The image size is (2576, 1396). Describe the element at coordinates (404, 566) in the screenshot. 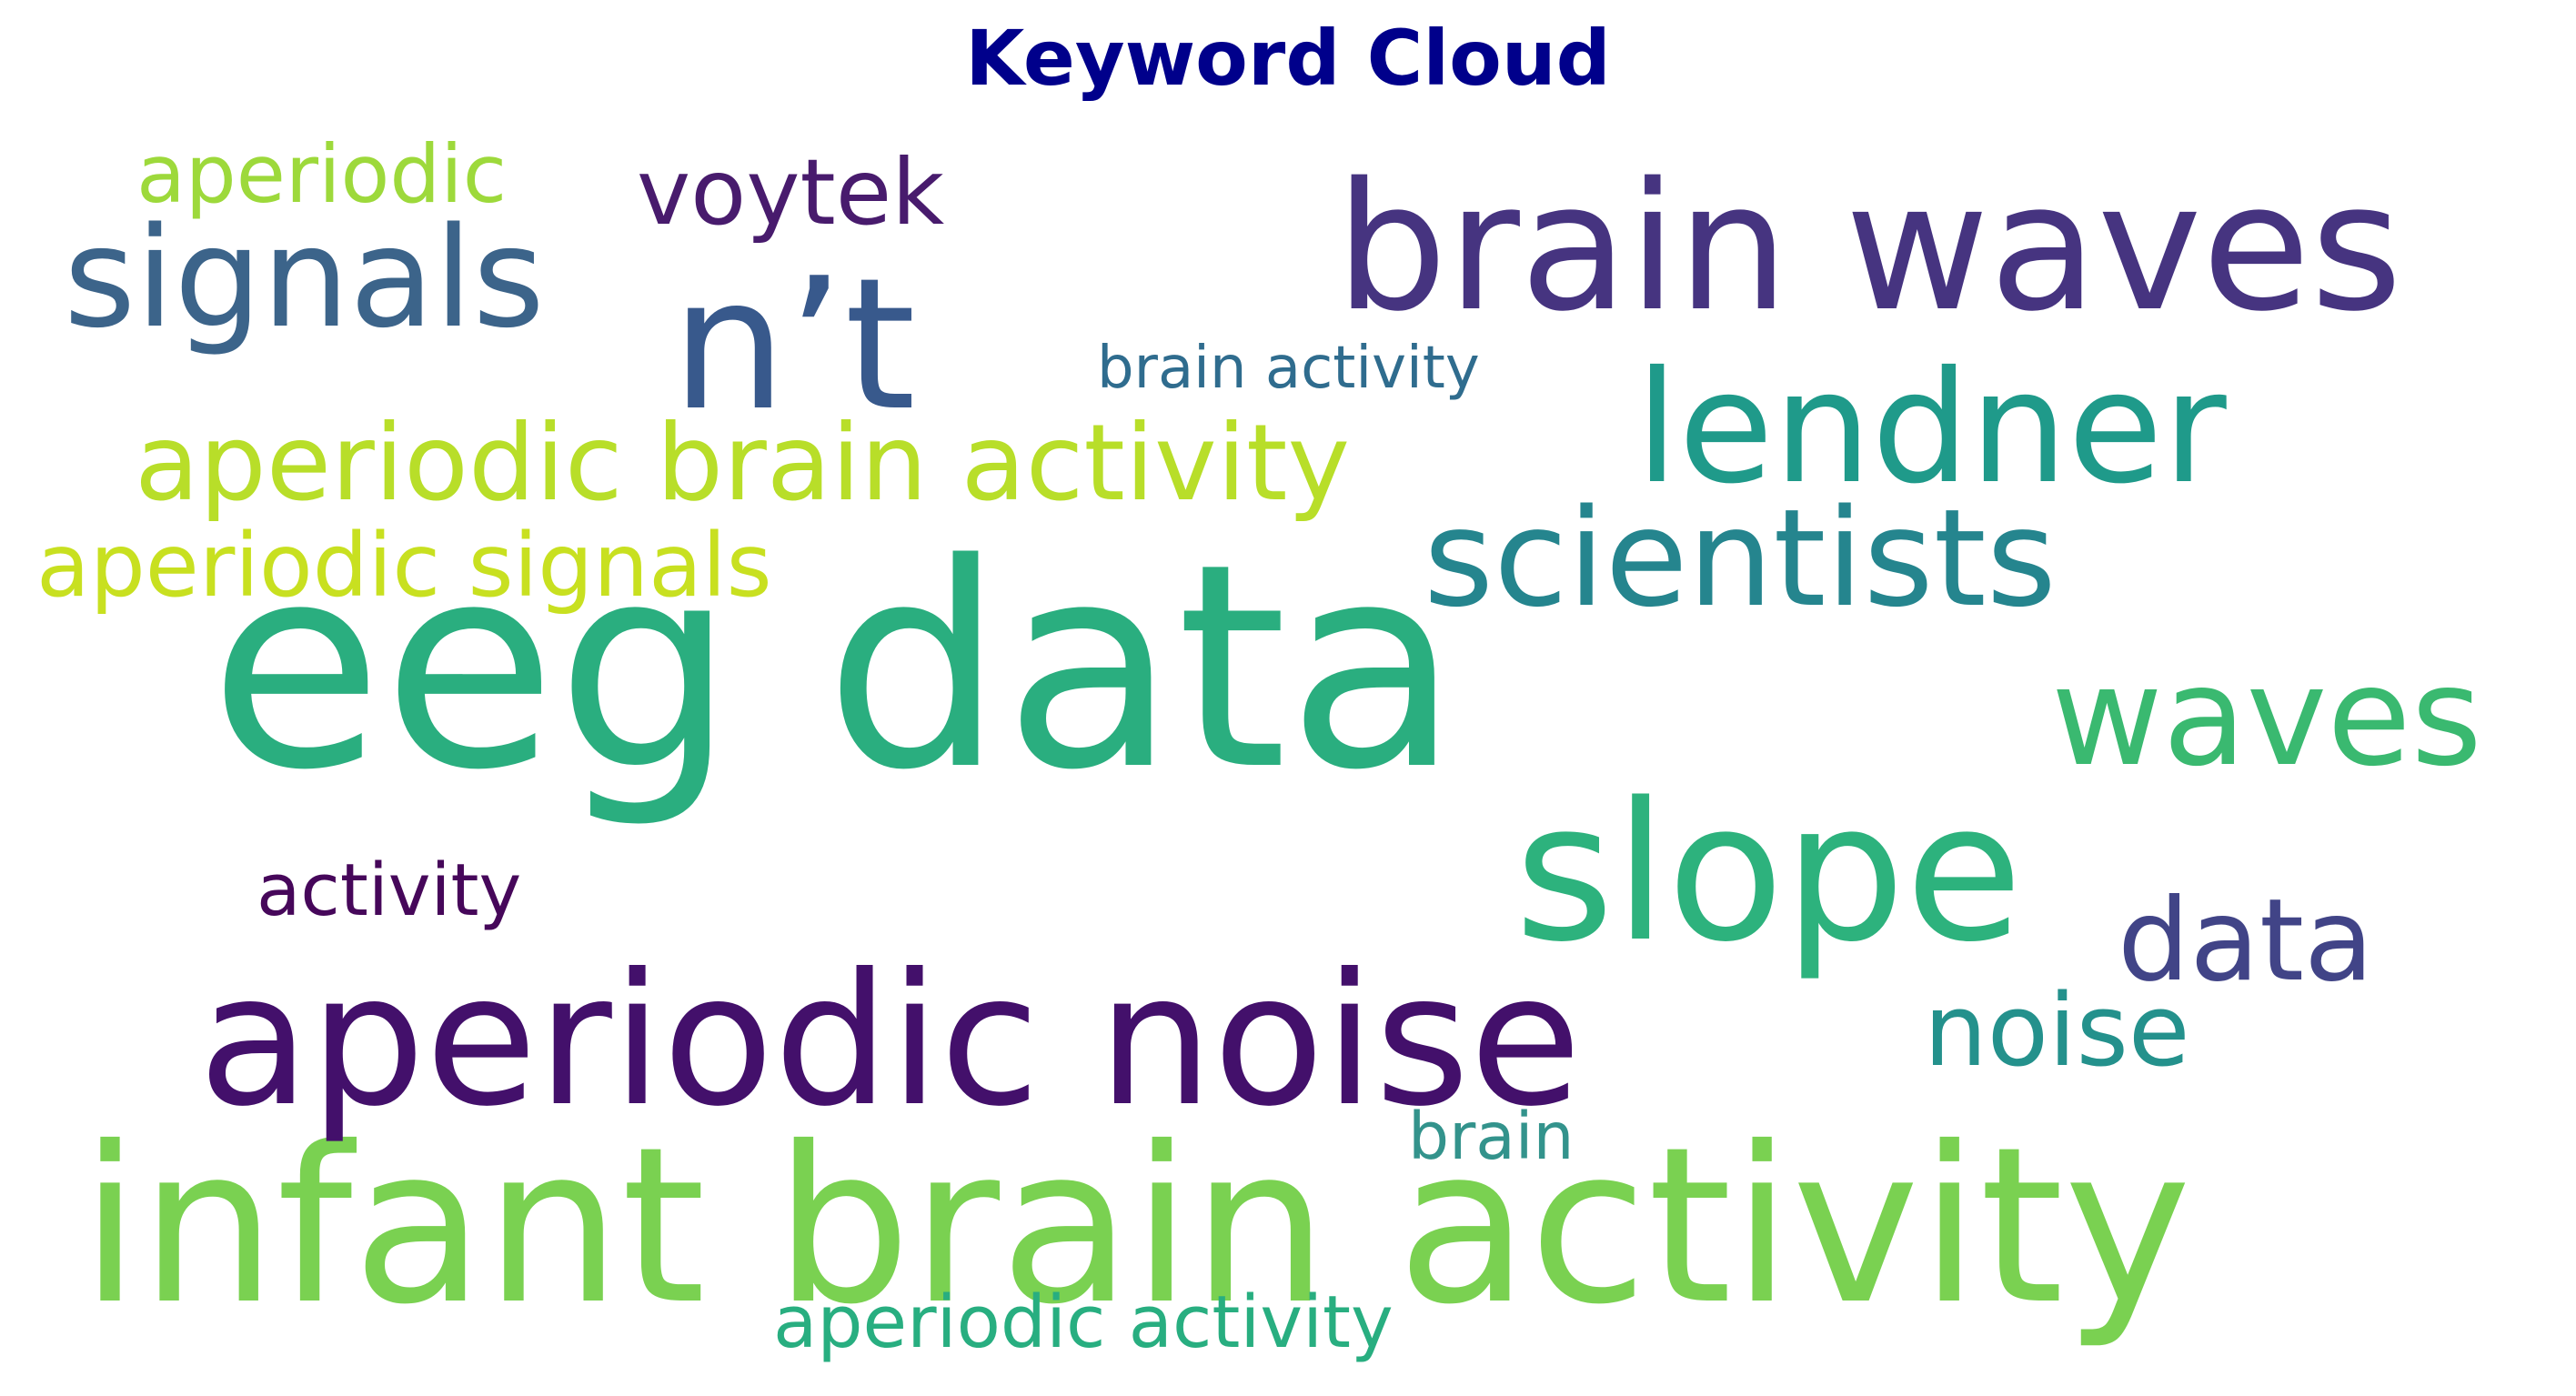

I see `word-aperiodic-signals: aperiodic signals` at that location.